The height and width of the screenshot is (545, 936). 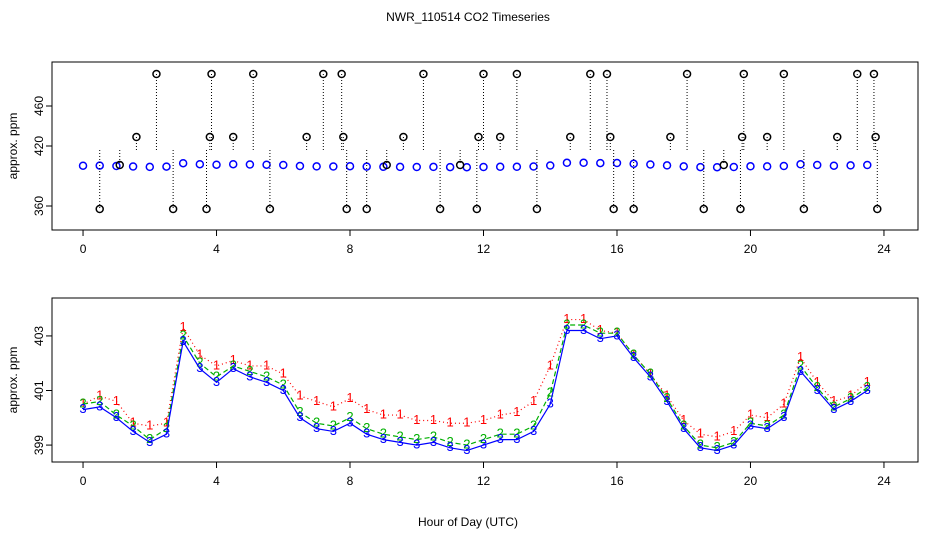 What do you see at coordinates (39, 390) in the screenshot?
I see `y-tick-label: 401` at bounding box center [39, 390].